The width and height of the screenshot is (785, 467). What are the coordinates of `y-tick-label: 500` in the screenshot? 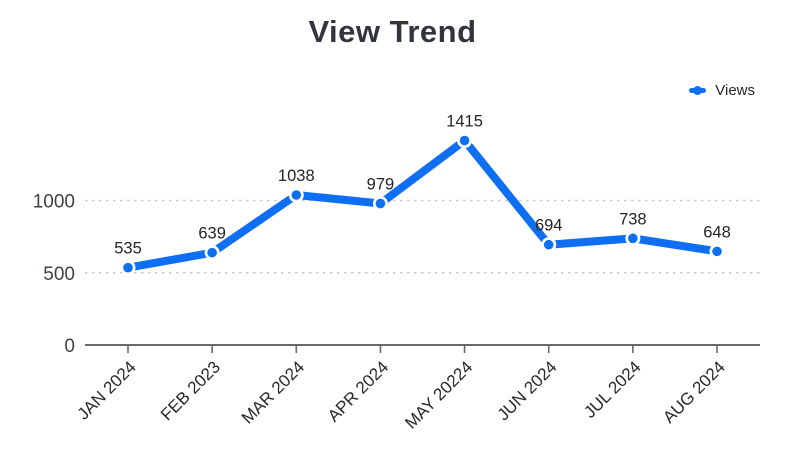 It's located at (59, 274).